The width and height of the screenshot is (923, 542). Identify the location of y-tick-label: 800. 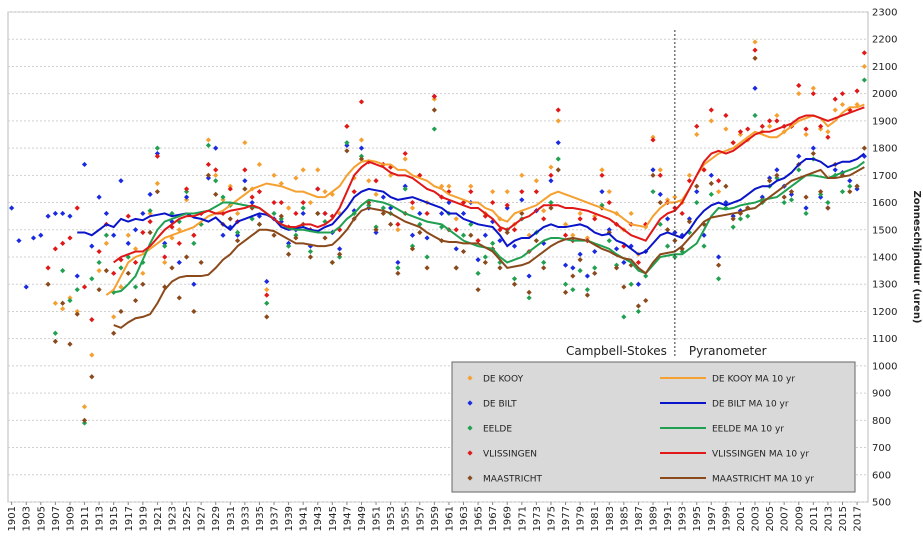
(881, 421).